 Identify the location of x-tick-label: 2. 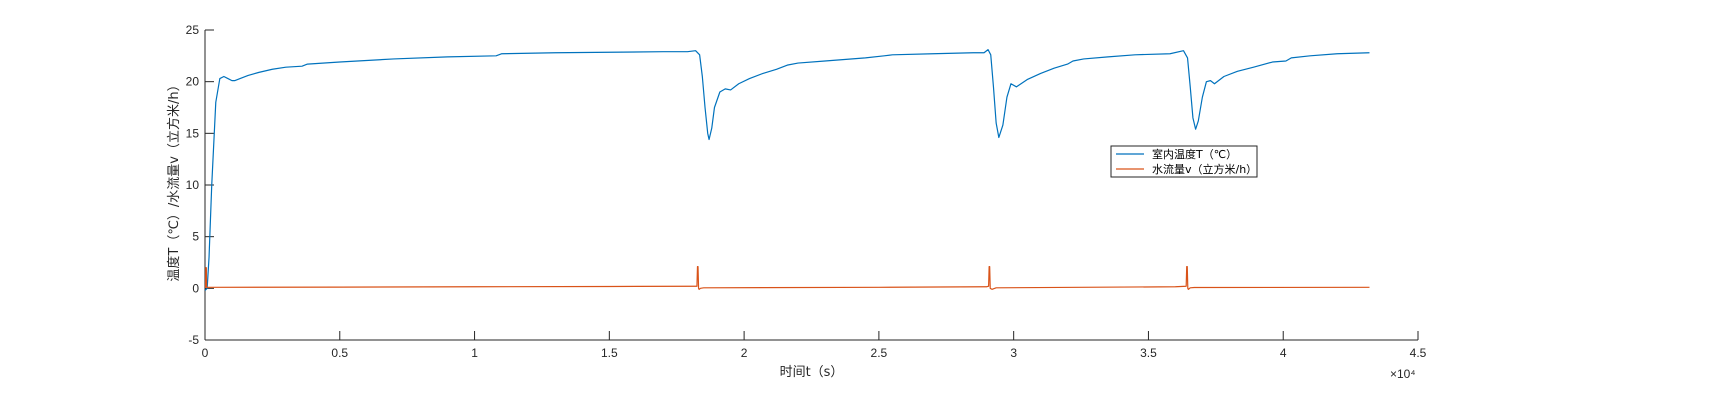
(744, 353).